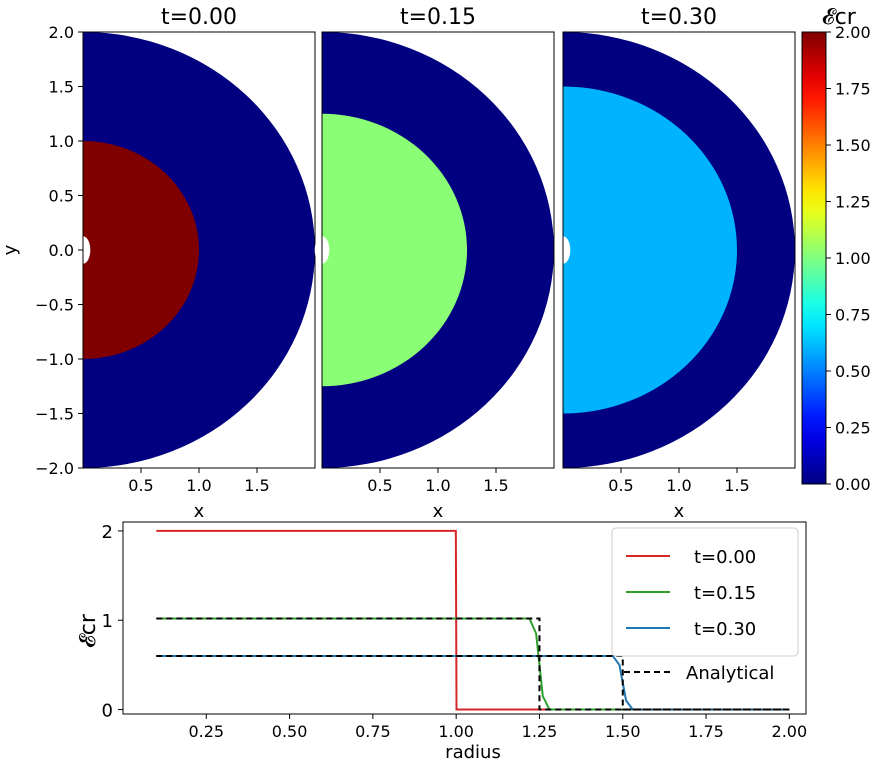 The height and width of the screenshot is (766, 879). I want to click on y-tick-label: −2.0, so click(54, 468).